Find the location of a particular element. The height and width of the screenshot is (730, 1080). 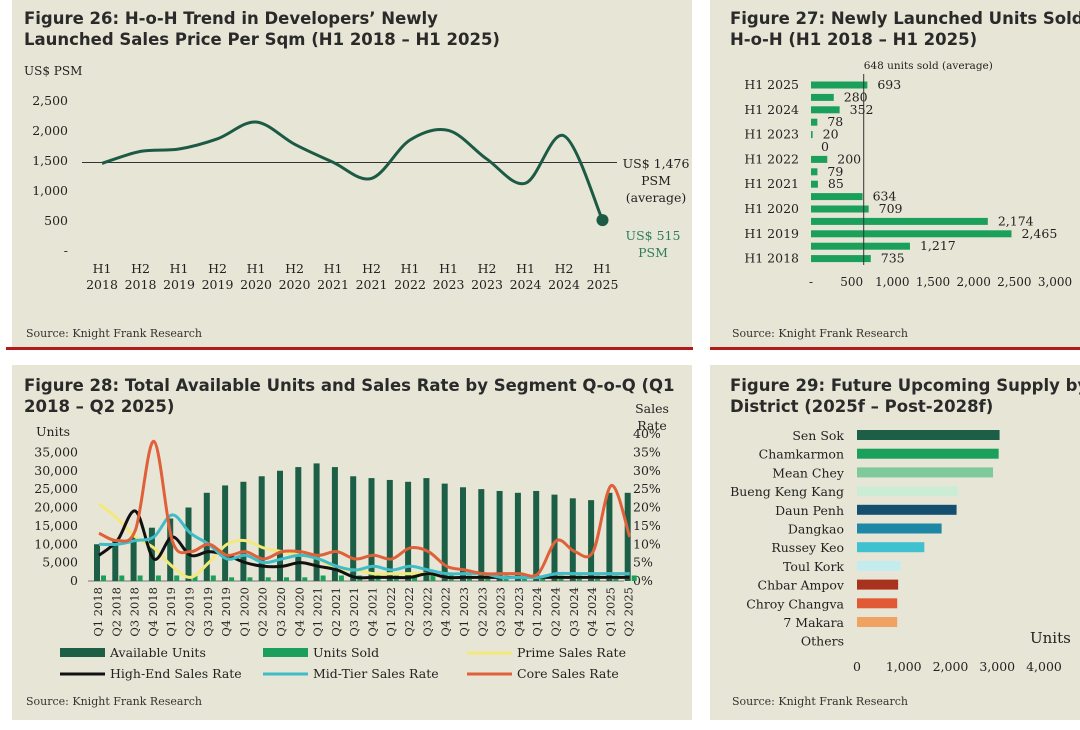

fig28-legend-label: Available Units is located at coordinates (157, 652).